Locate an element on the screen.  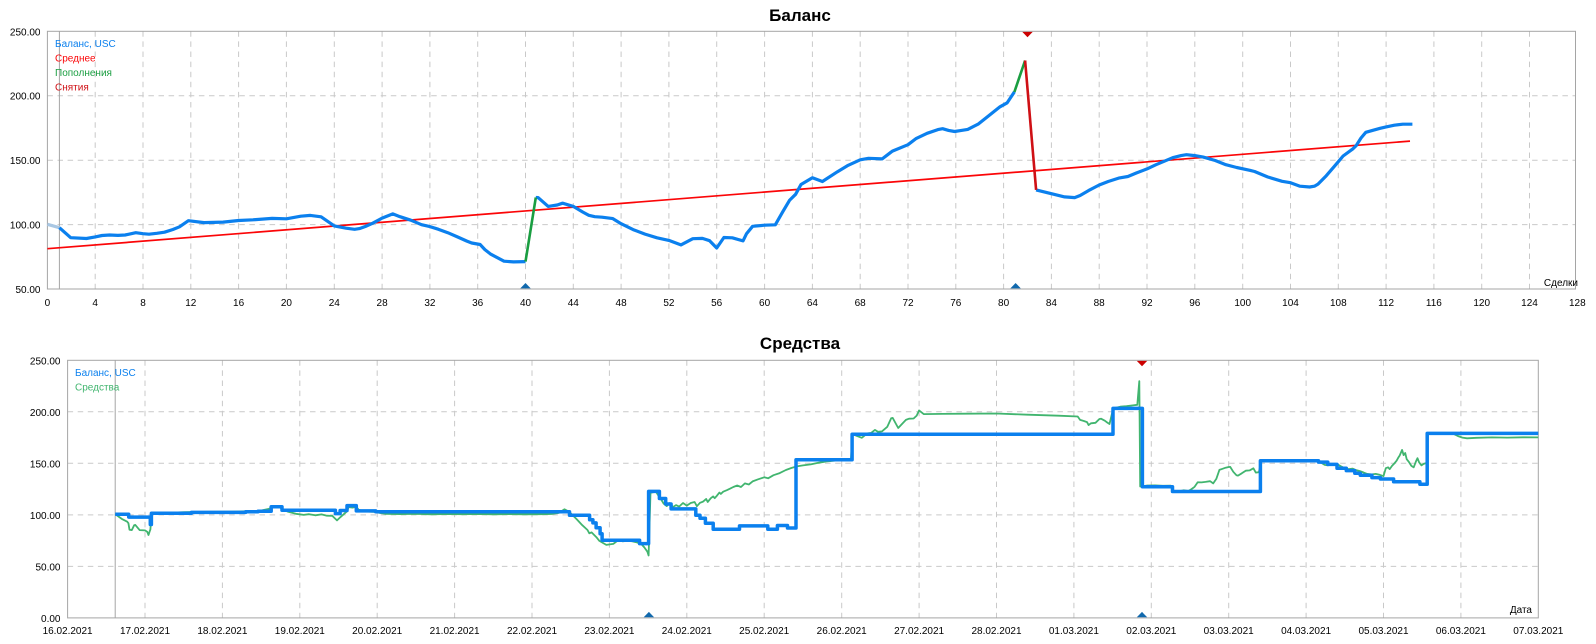
svg-text: 4 is located at coordinates (95, 303).